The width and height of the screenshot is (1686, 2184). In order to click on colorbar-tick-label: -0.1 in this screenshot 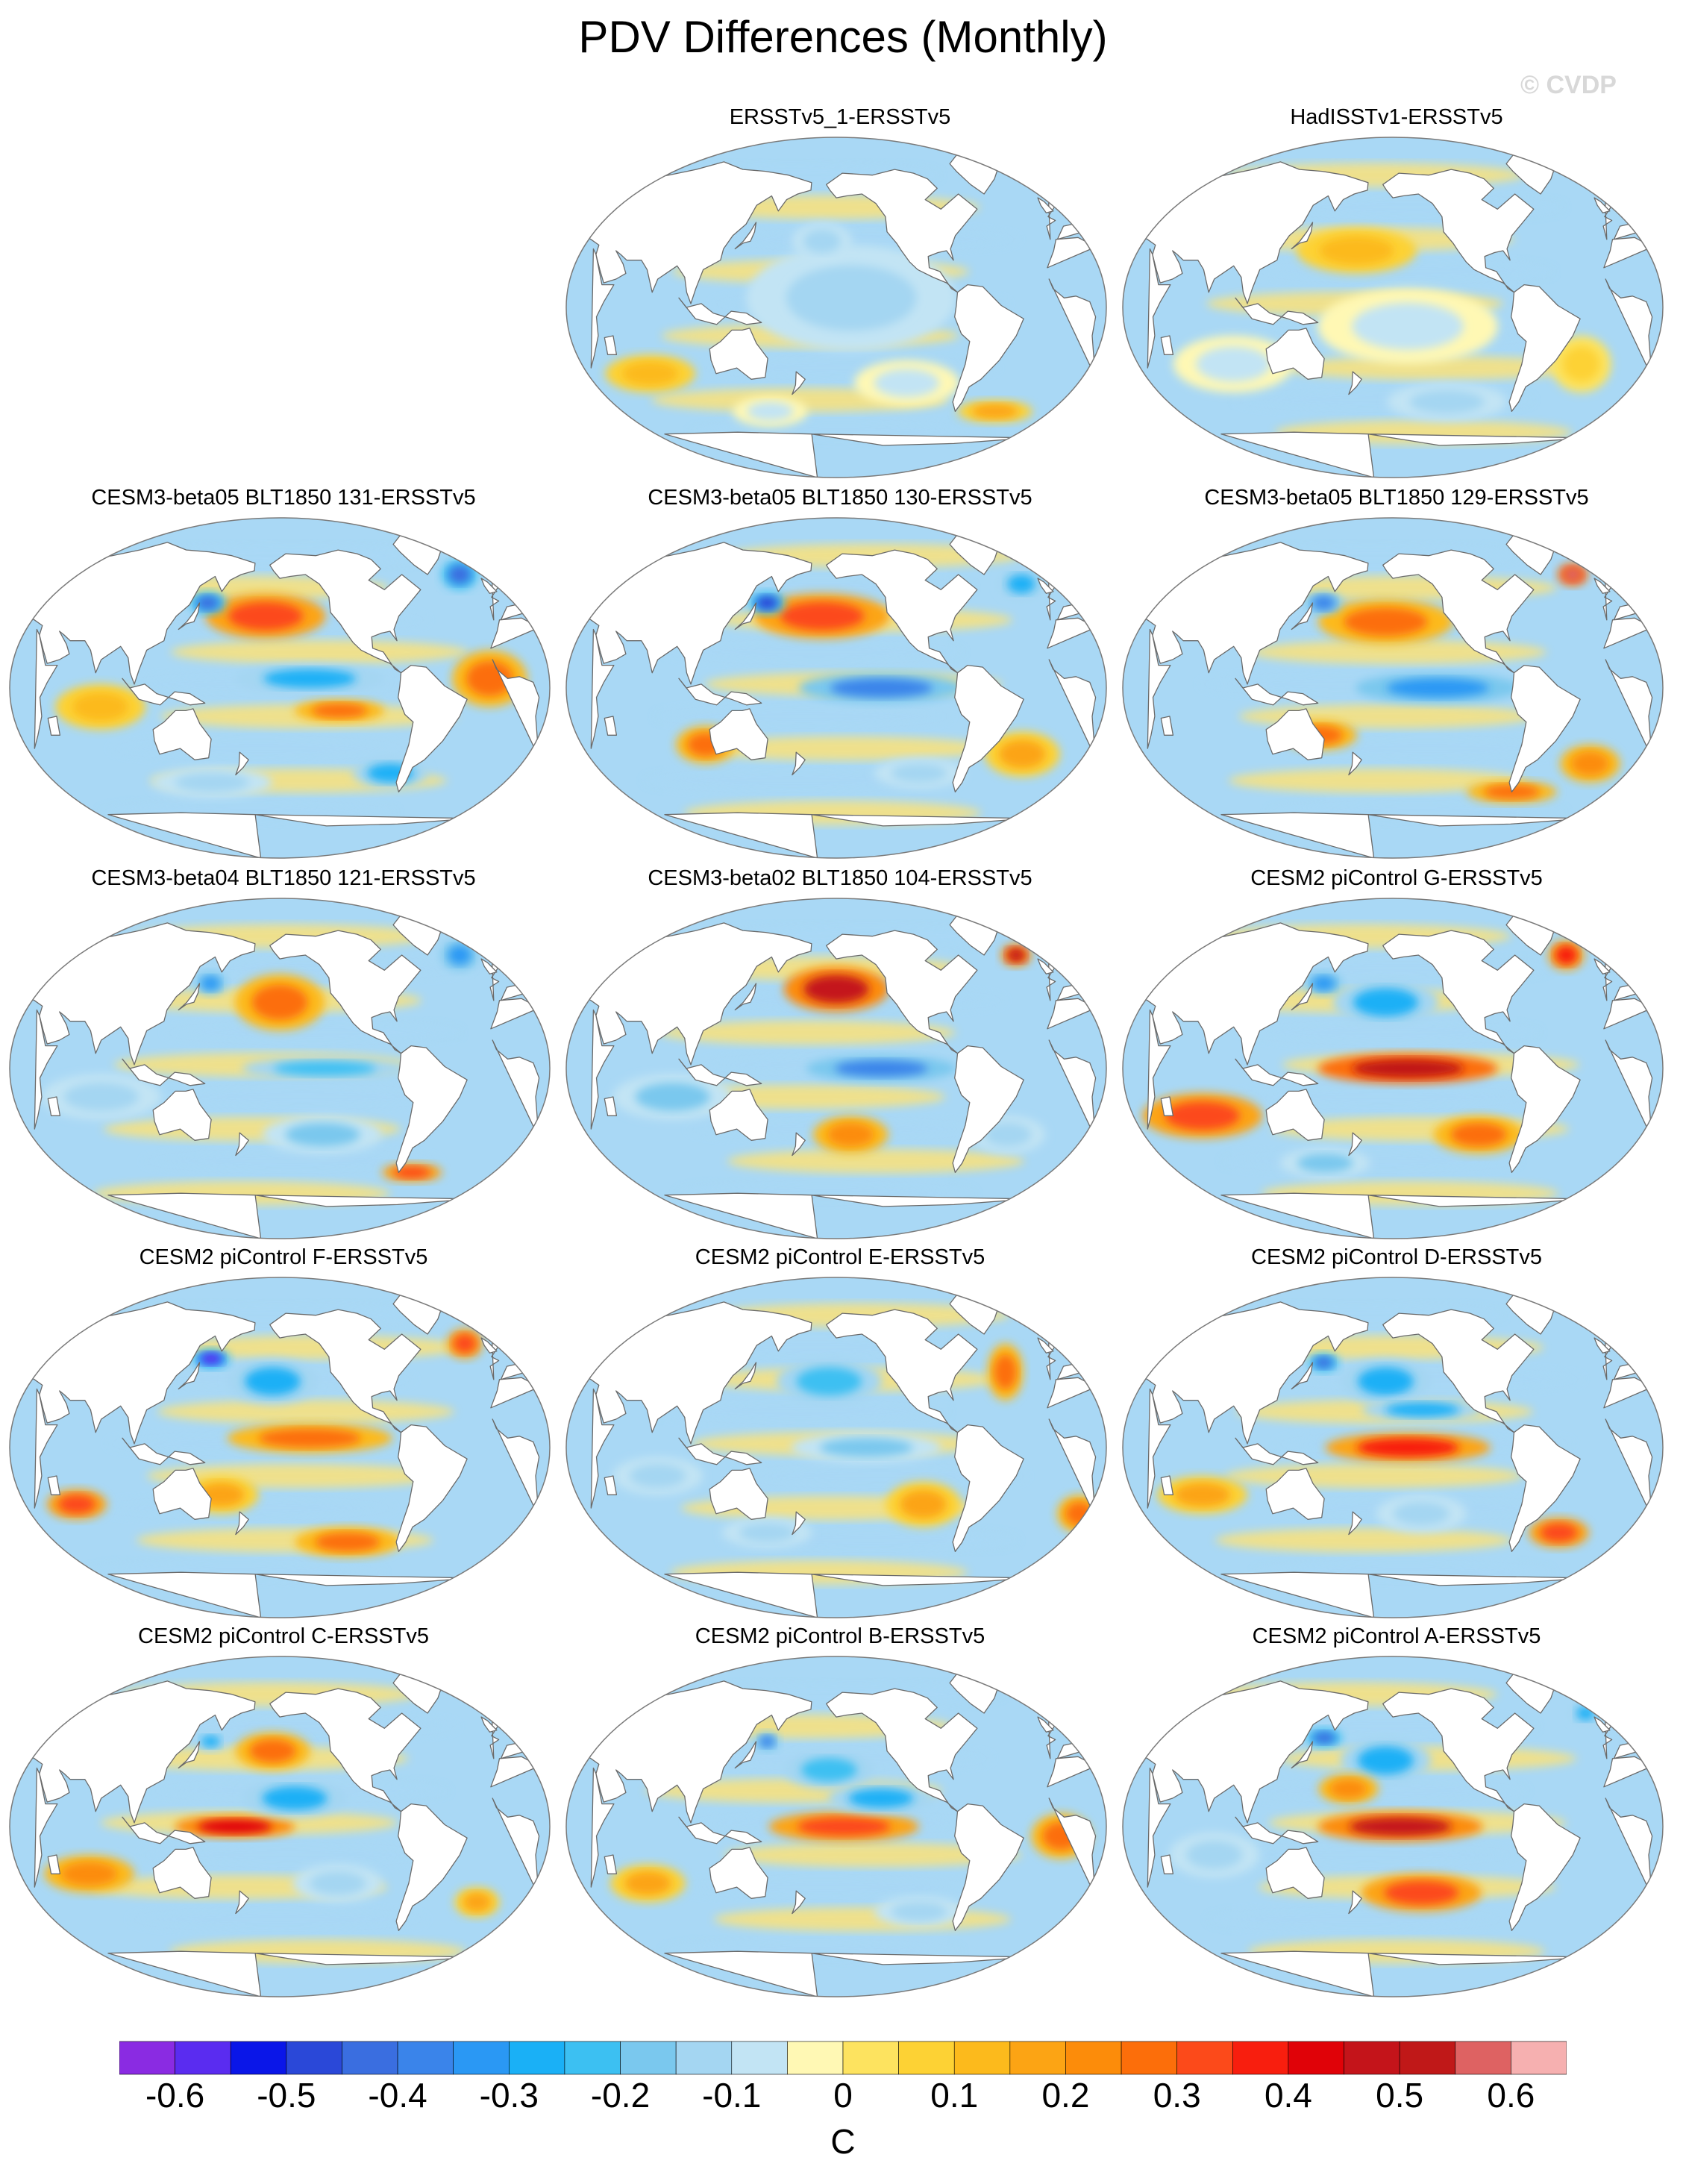, I will do `click(732, 2095)`.